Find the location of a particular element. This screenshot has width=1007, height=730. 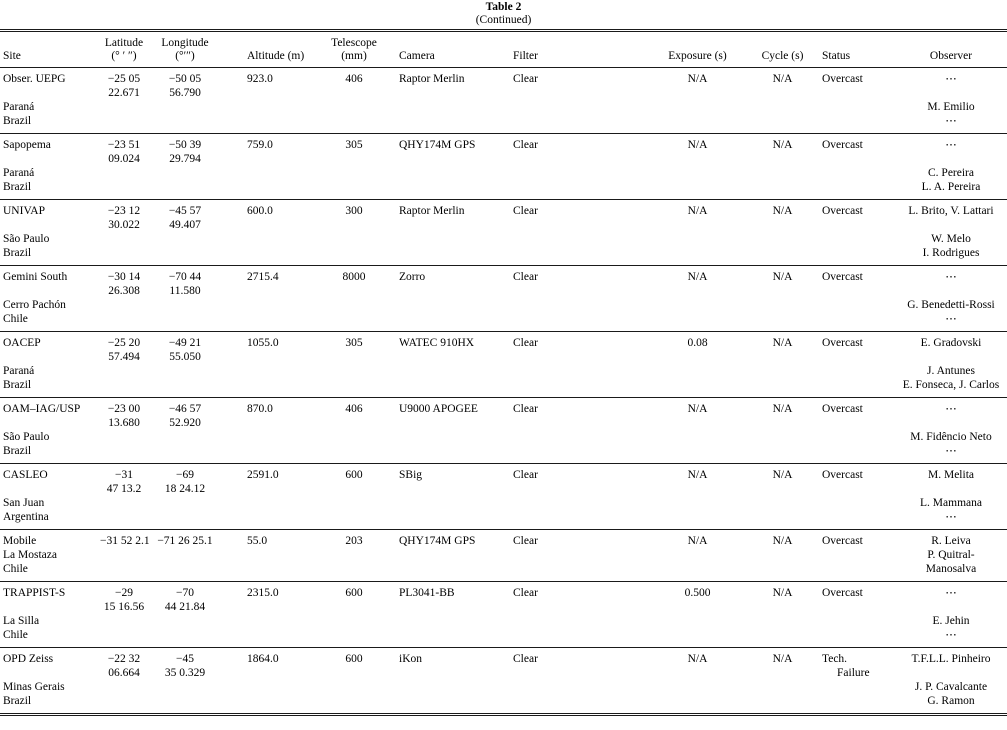

altitude-line: 2715.4 is located at coordinates (263, 277).